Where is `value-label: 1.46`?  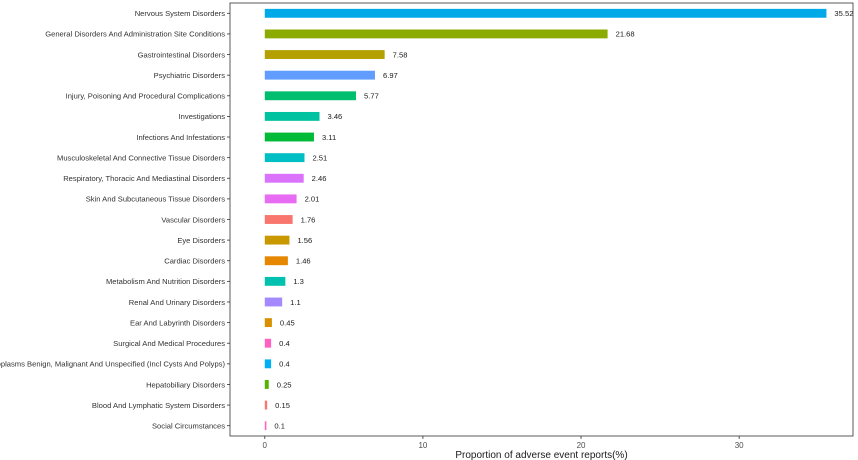 value-label: 1.46 is located at coordinates (303, 261).